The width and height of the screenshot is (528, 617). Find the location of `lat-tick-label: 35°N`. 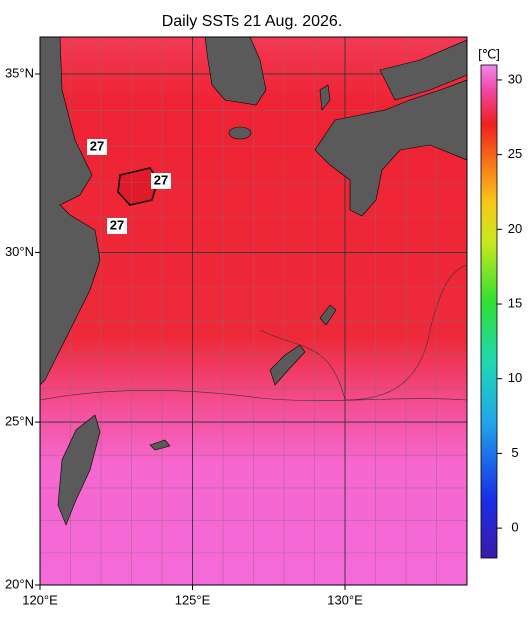

lat-tick-label: 35°N is located at coordinates (19, 72).